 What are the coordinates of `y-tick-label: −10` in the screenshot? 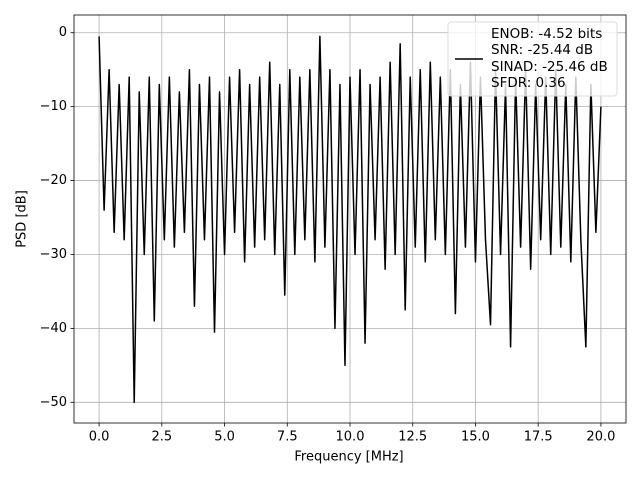 It's located at (53, 106).